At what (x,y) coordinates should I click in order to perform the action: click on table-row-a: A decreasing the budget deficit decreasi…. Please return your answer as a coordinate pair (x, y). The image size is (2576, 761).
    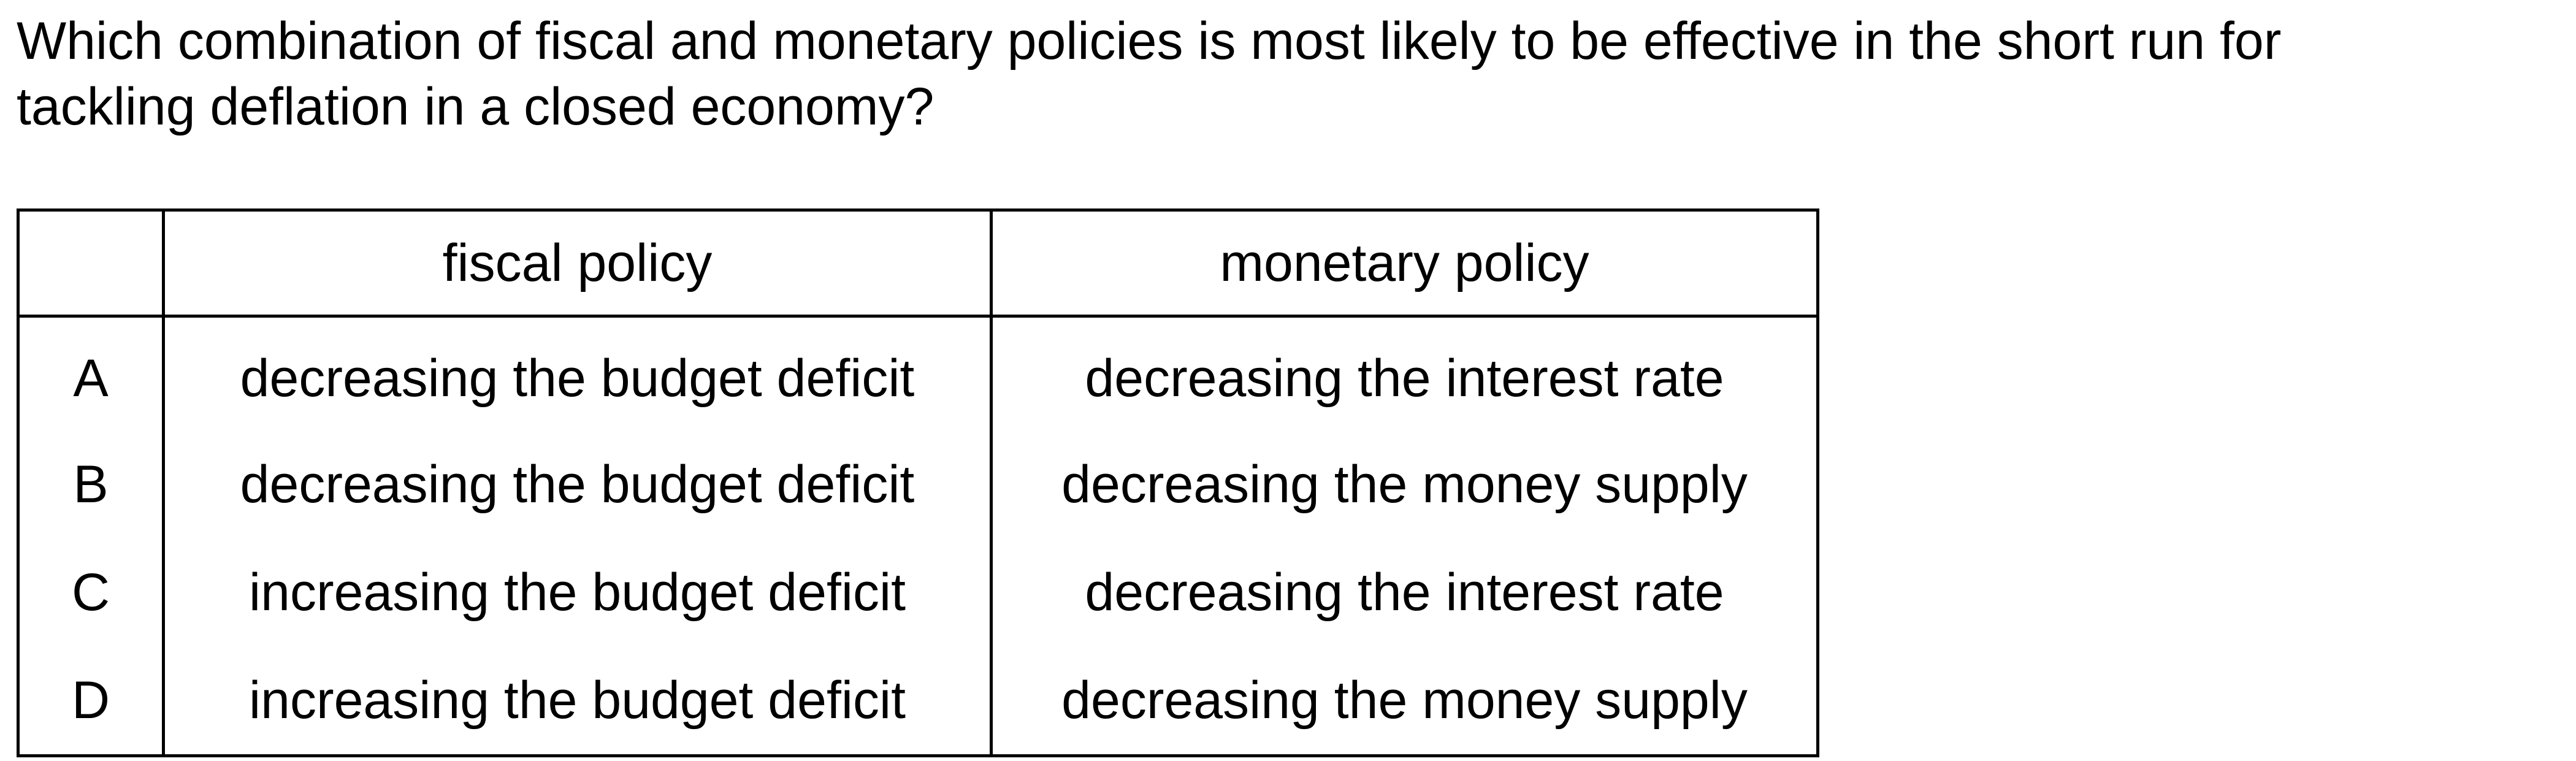
    Looking at the image, I should click on (918, 373).